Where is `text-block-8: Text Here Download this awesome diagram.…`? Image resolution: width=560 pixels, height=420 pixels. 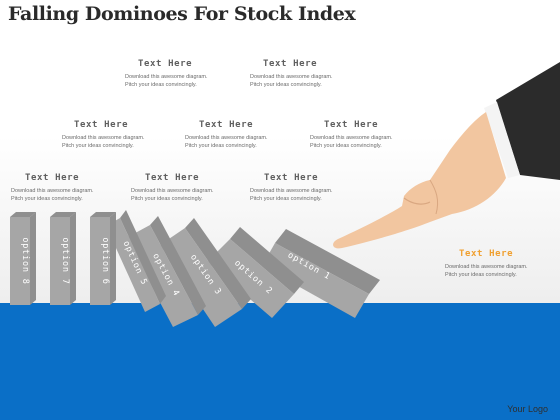 text-block-8: Text Here Download this awesome diagram.… is located at coordinates (325, 188).